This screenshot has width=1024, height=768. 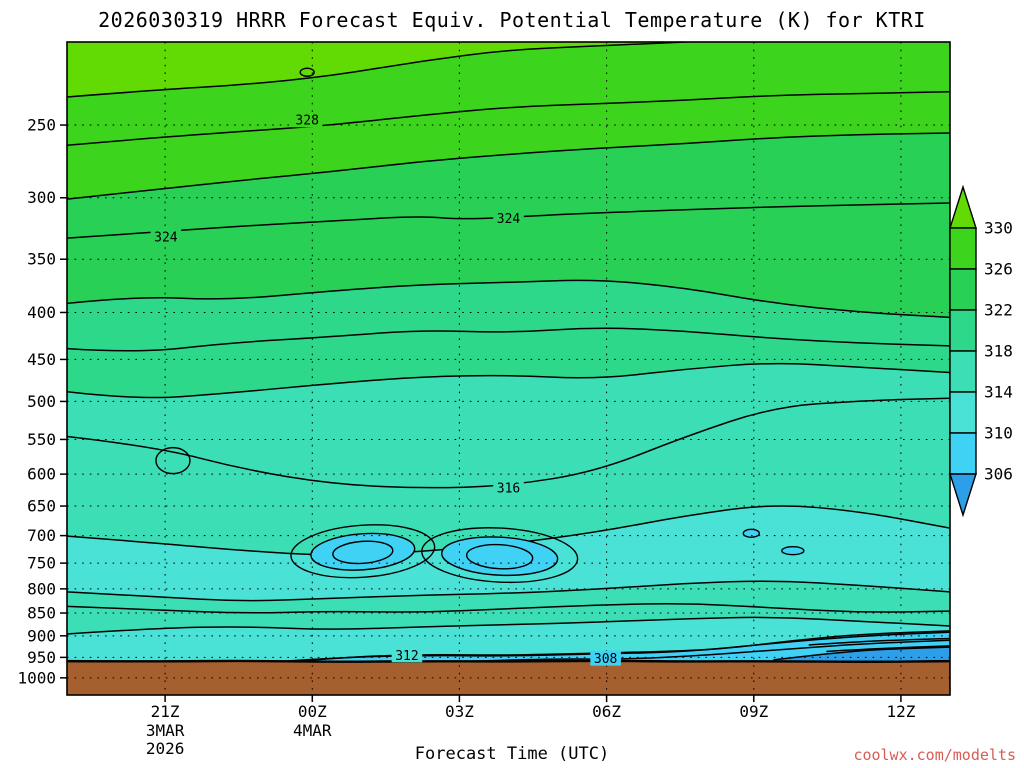 I want to click on y-tick-label: 700, so click(x=41, y=535).